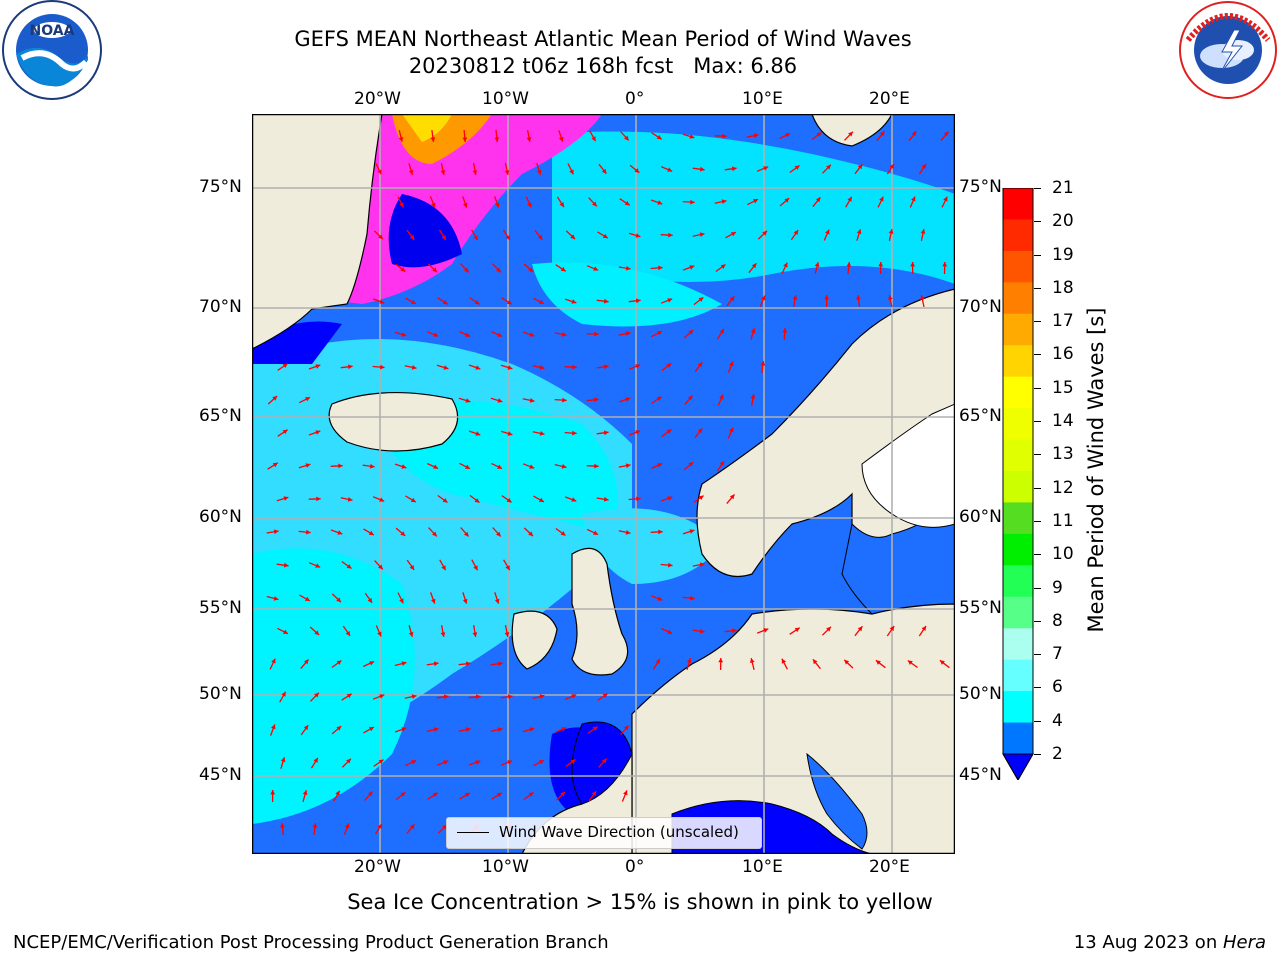  I want to click on colorbar-tick-label: 11, so click(1063, 520).